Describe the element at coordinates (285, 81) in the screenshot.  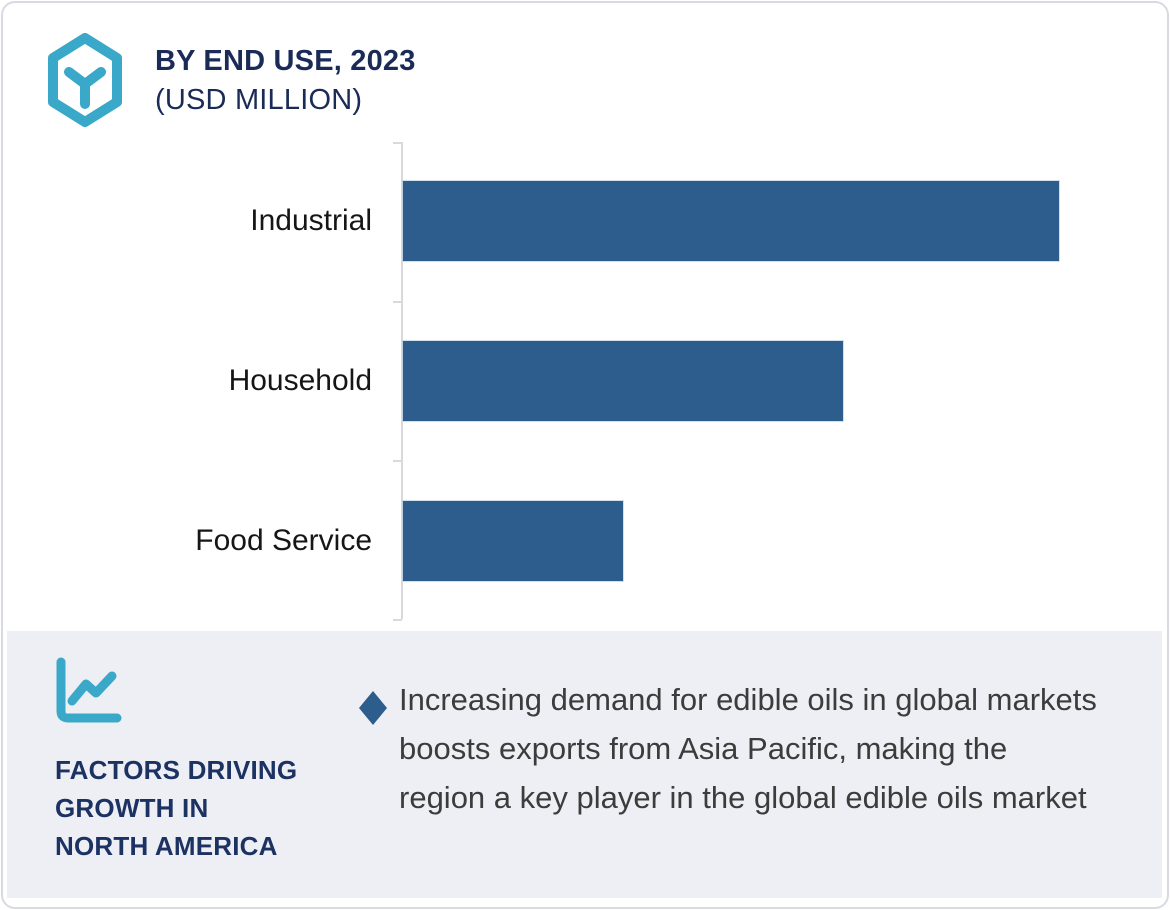
I see `chart-title: BY END USE, 2023 (USD MILLION)` at that location.